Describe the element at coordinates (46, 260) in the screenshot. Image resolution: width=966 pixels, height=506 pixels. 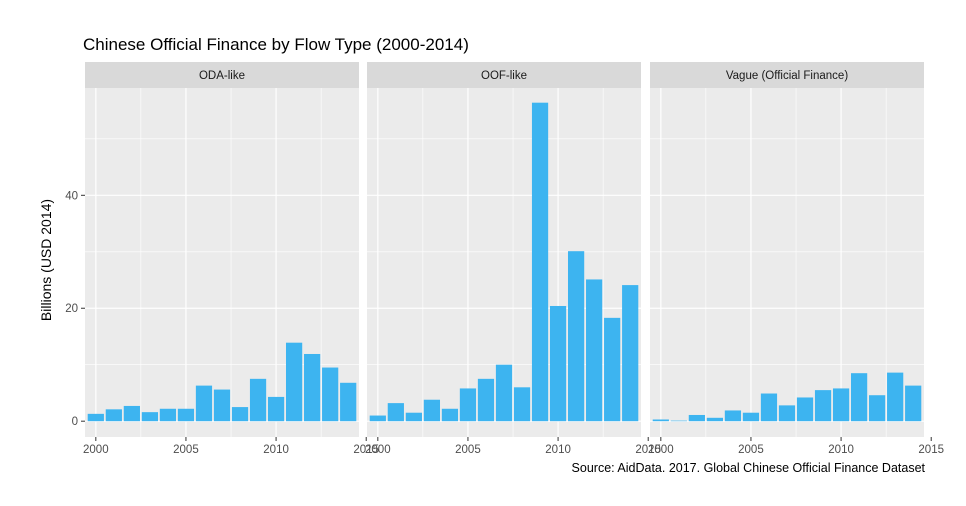
I see `y-axis-title: Billions (USD 2014)` at that location.